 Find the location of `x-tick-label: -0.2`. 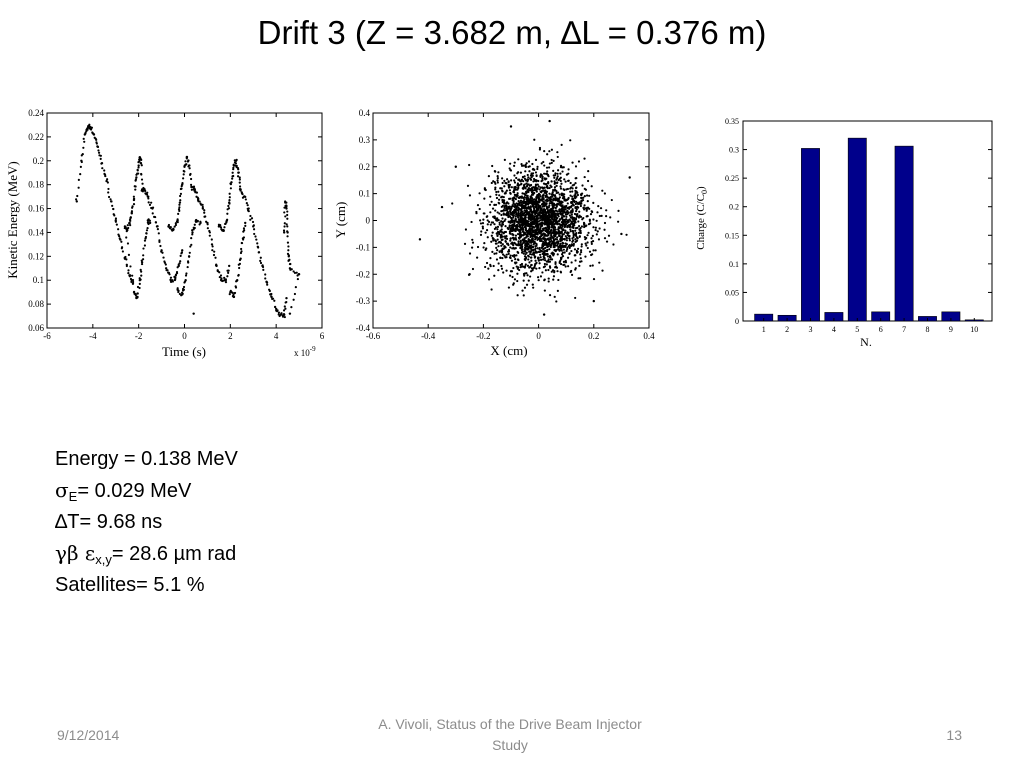

x-tick-label: -0.2 is located at coordinates (483, 336).